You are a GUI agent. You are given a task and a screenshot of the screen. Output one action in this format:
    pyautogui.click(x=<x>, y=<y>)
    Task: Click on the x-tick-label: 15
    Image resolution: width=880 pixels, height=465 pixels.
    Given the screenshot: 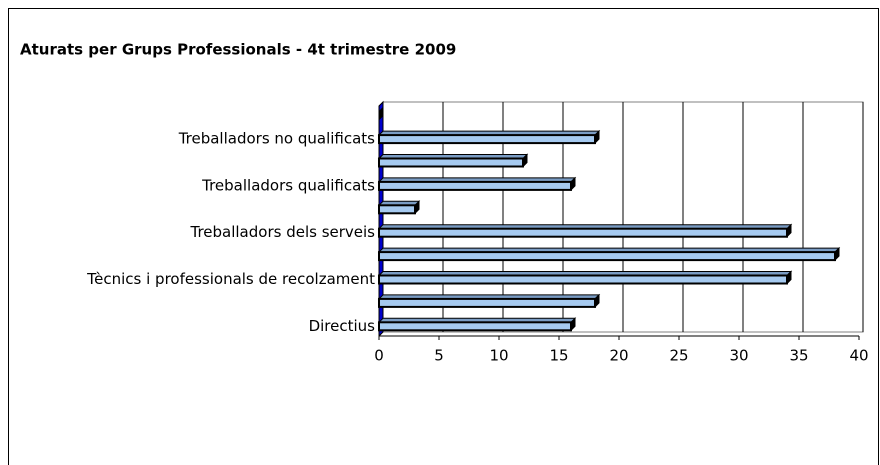 What is the action you would take?
    pyautogui.click(x=558, y=356)
    